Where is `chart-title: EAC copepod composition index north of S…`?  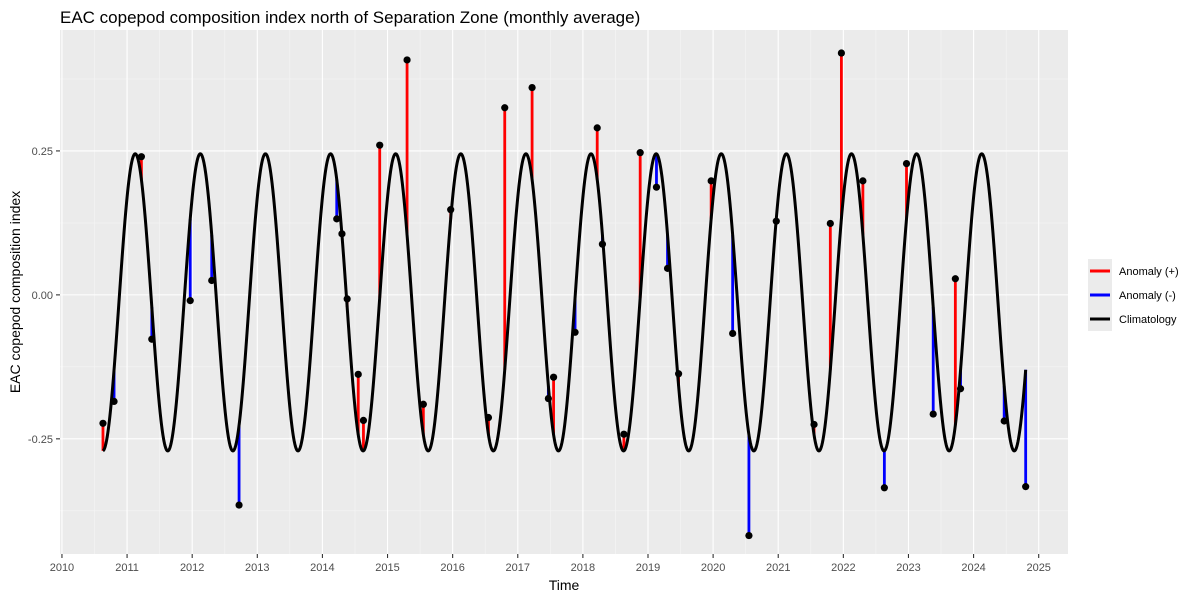 chart-title: EAC copepod composition index north of S… is located at coordinates (350, 17).